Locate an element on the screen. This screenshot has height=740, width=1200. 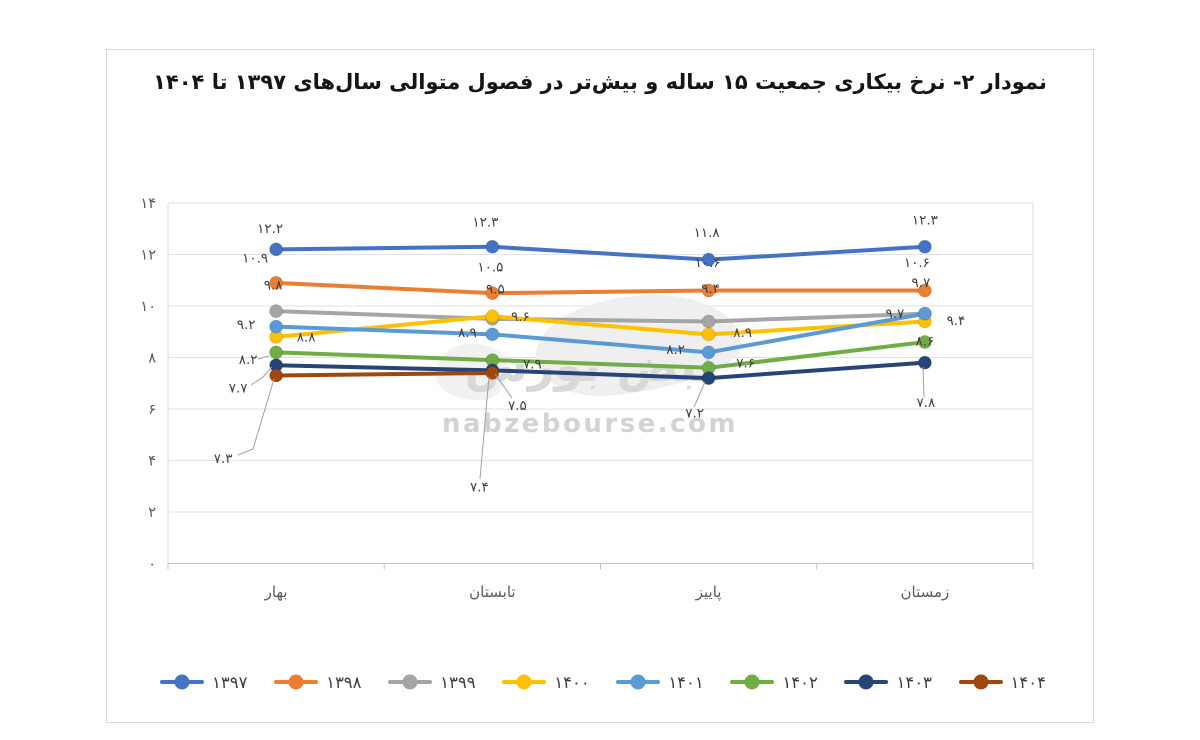
legend-item-1401: ۱۴۰۱ is located at coordinates (660, 682).